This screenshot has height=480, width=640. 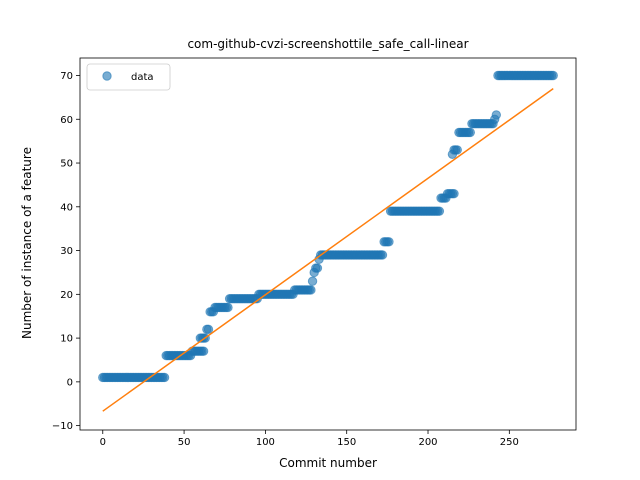 I want to click on x-tick-label: 0, so click(x=103, y=442).